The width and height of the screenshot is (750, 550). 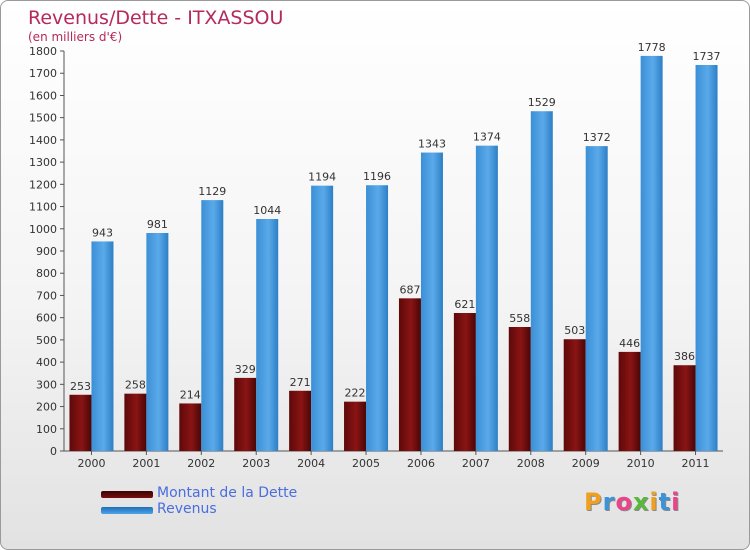 What do you see at coordinates (46, 251) in the screenshot?
I see `y-tick-label: 900` at bounding box center [46, 251].